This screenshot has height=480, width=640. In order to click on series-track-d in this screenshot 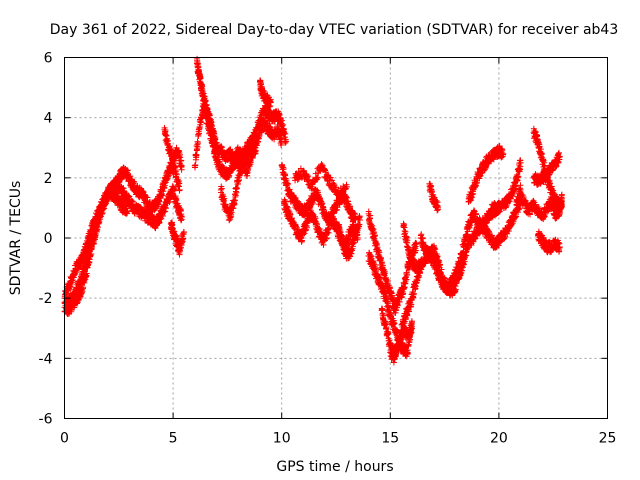, I will do `click(173, 148)`.